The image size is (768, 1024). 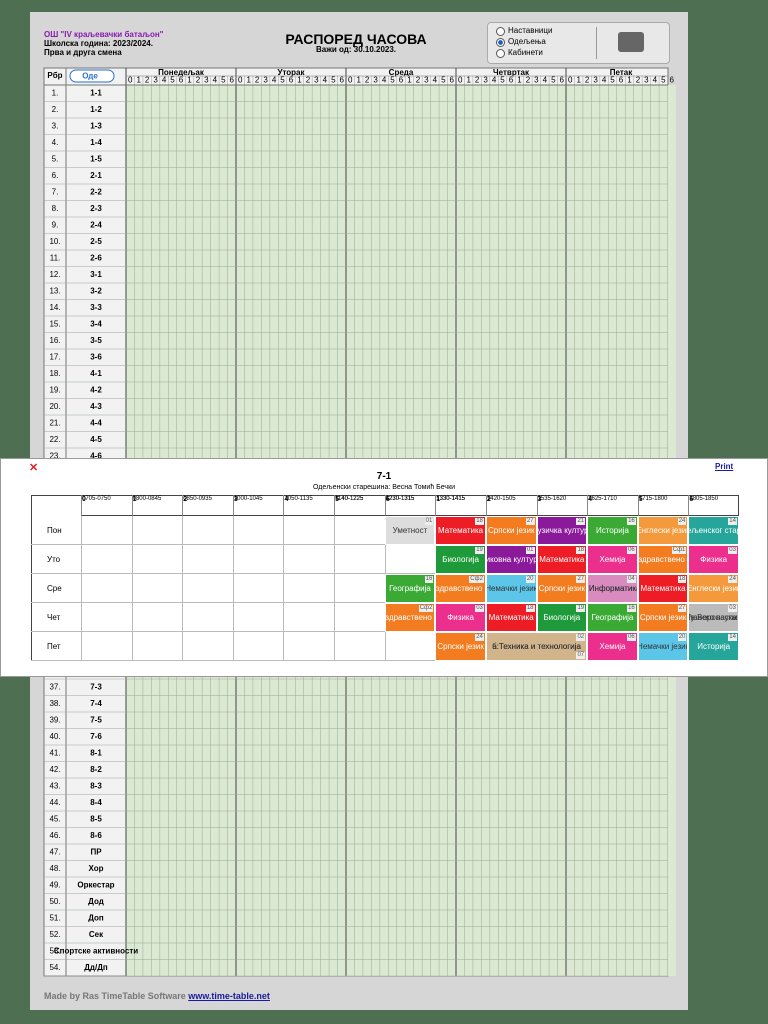 I want to click on print-link: Print, so click(x=724, y=466).